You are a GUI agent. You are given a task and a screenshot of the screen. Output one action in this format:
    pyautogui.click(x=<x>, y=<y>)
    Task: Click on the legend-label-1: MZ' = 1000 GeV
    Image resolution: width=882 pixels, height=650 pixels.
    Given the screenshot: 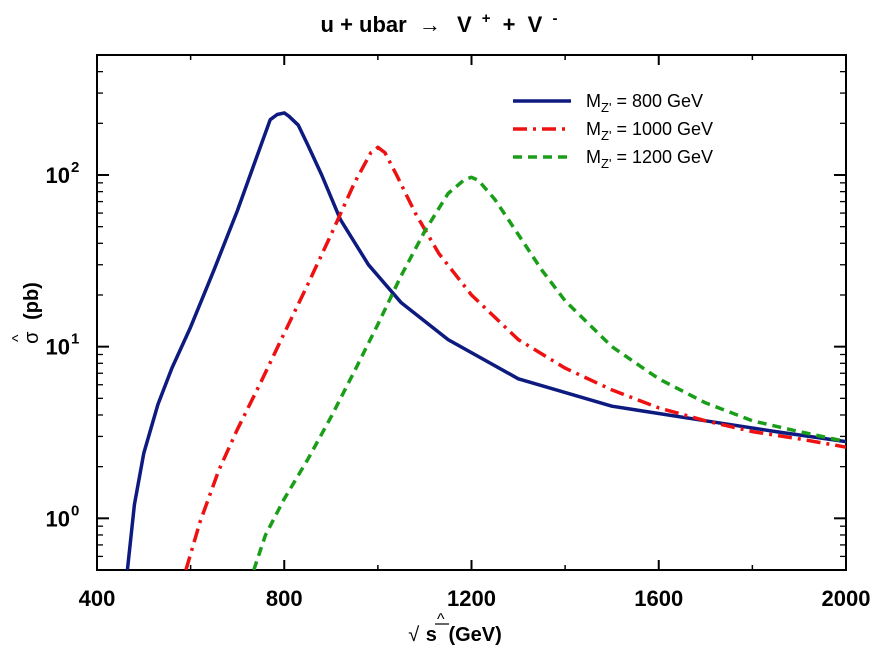 What is the action you would take?
    pyautogui.click(x=649, y=131)
    